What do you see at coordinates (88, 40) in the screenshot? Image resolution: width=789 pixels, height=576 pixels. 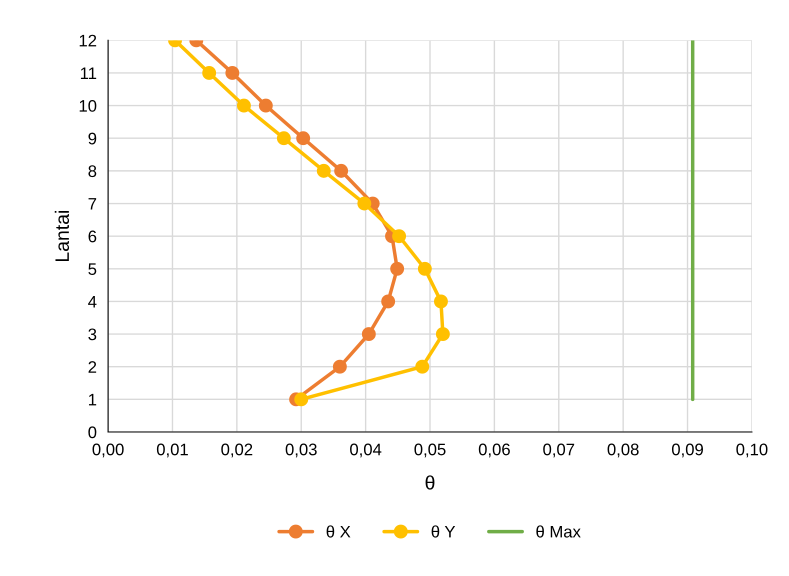 I see `y-tick-label: 12` at bounding box center [88, 40].